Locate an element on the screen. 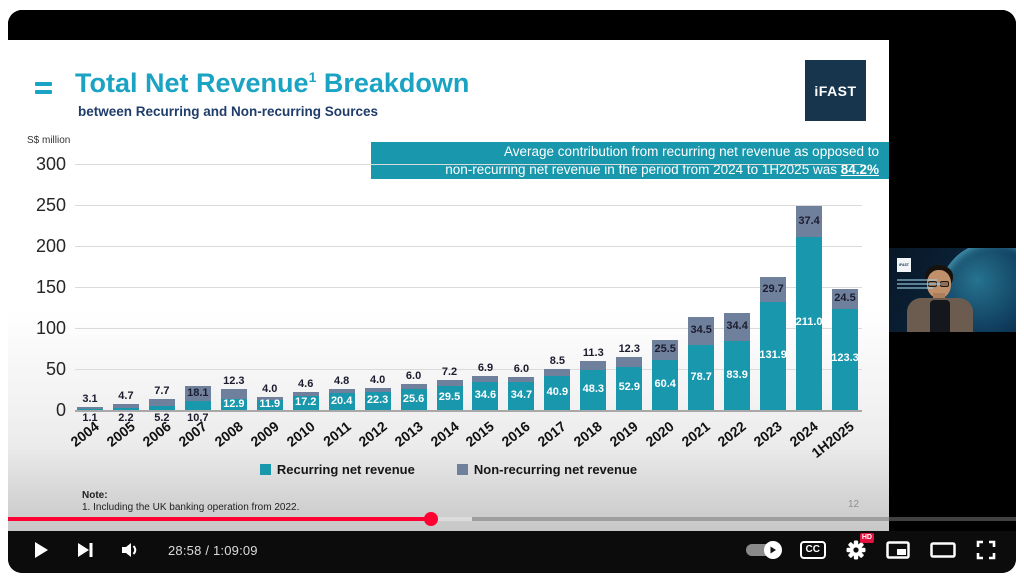 This screenshot has height=581, width=1024. value-label-nonrecurring: 6.0 is located at coordinates (521, 368).